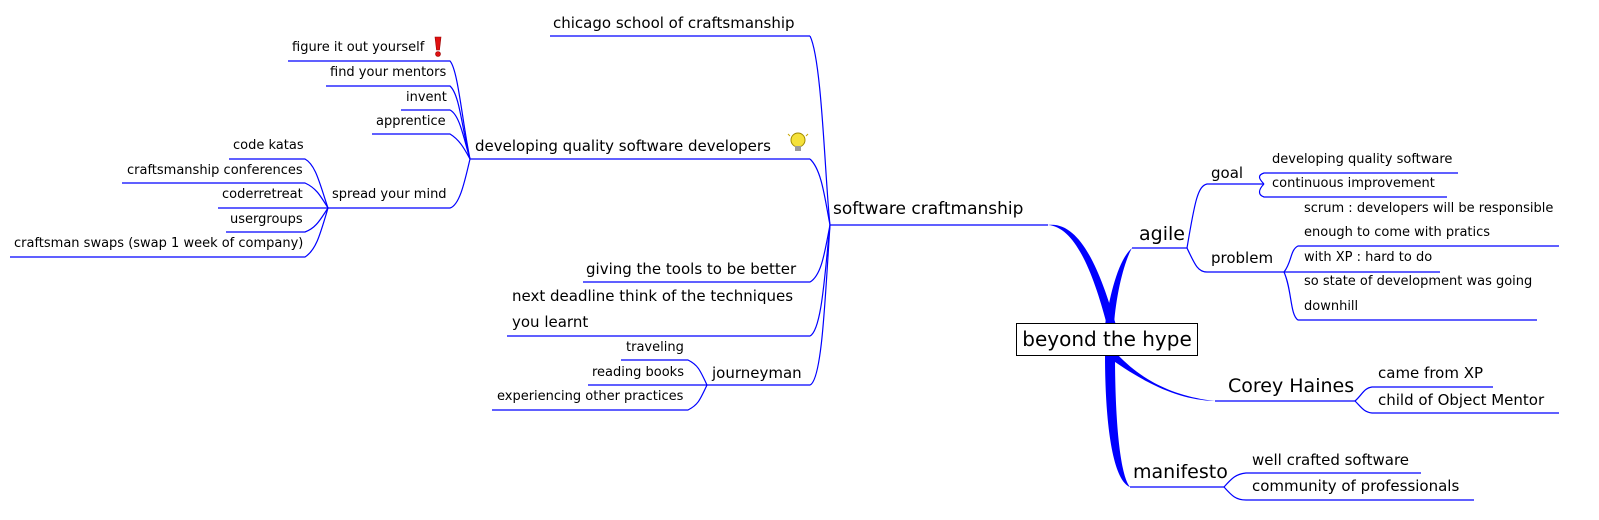 The image size is (1599, 520). I want to click on node-well-crafted-software: well crafted software, so click(1331, 460).